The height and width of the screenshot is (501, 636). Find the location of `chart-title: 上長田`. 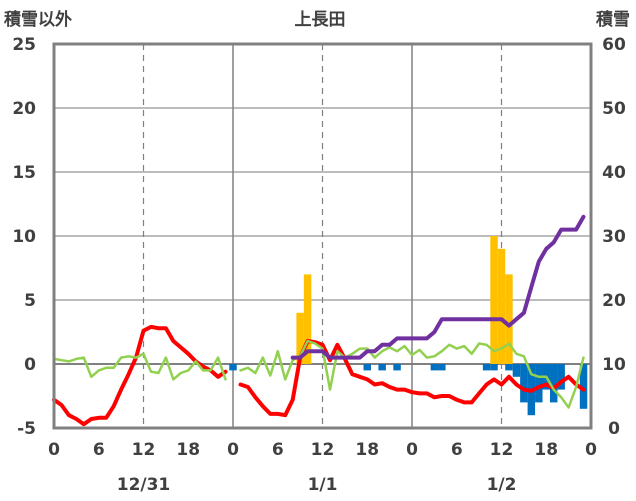

chart-title: 上長田 is located at coordinates (320, 20).